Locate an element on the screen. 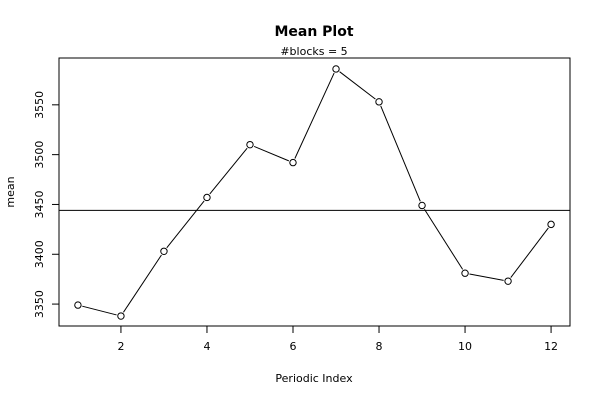 The height and width of the screenshot is (400, 599). x-axis-label: Periodic Index is located at coordinates (314, 378).